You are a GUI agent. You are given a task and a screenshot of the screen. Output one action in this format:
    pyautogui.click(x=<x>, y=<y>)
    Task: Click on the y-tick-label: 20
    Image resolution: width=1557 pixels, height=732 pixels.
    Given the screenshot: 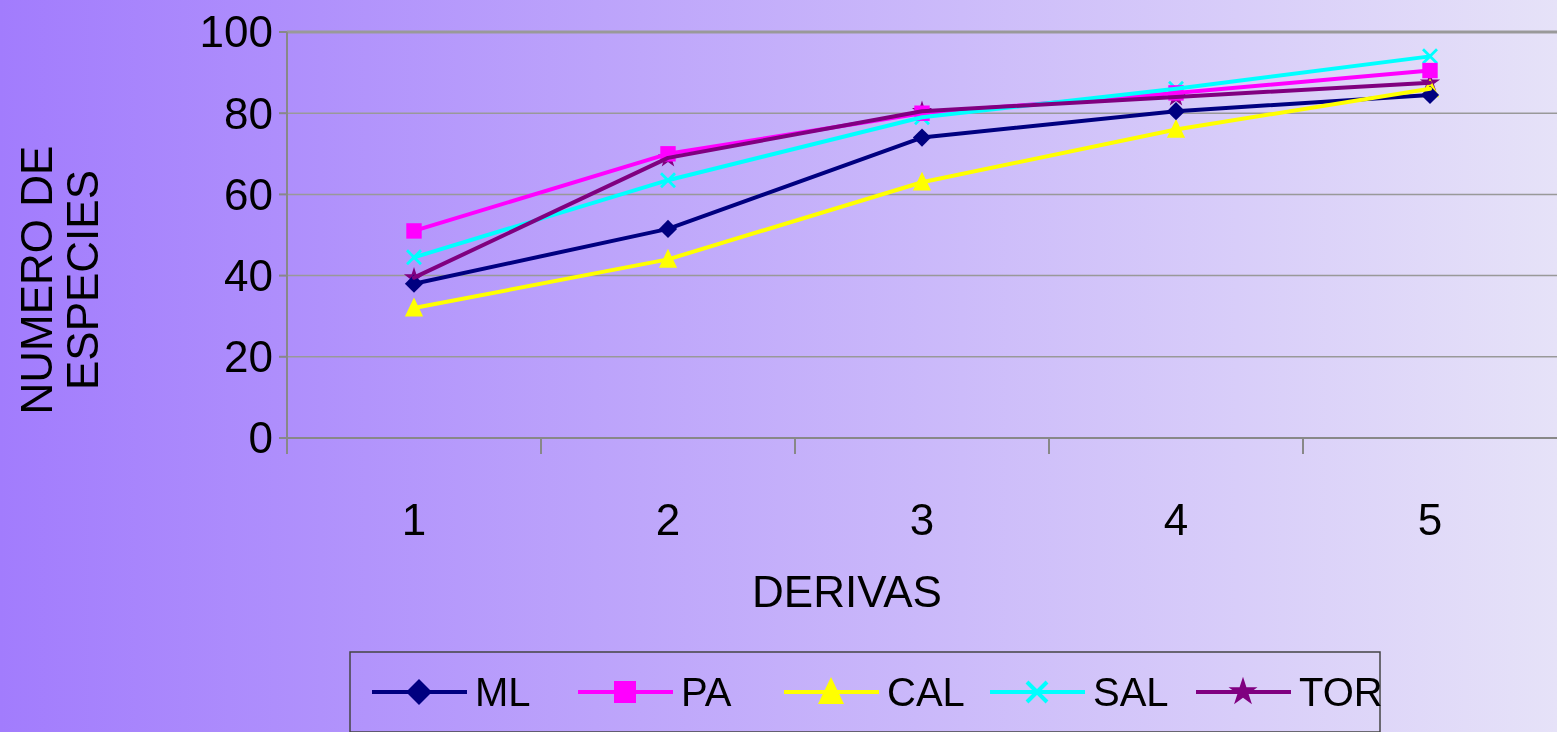 What is the action you would take?
    pyautogui.click(x=248, y=357)
    